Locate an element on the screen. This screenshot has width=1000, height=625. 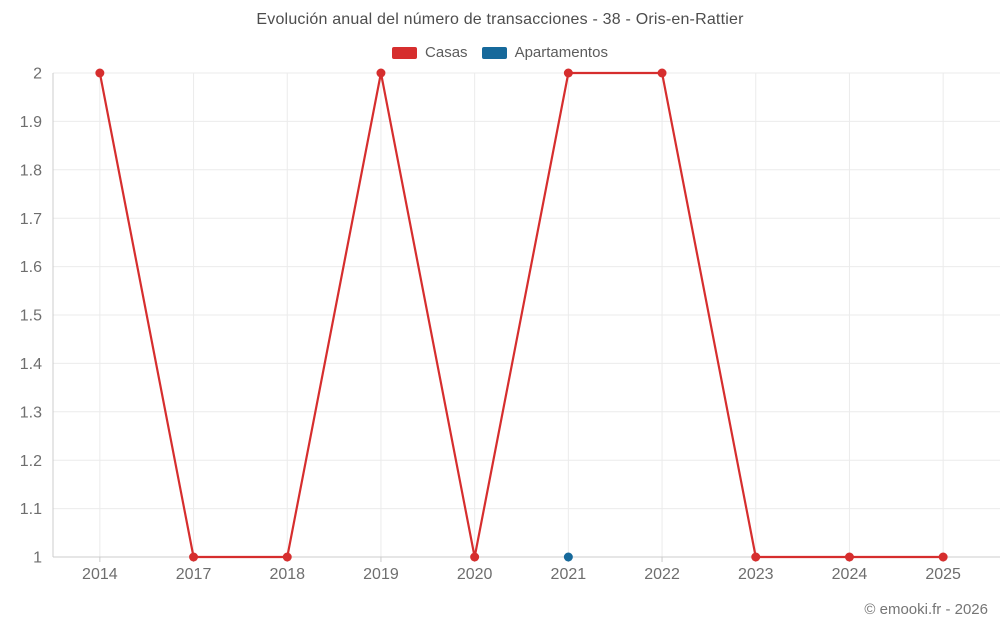
y-axis-label: 1.1 is located at coordinates (31, 509).